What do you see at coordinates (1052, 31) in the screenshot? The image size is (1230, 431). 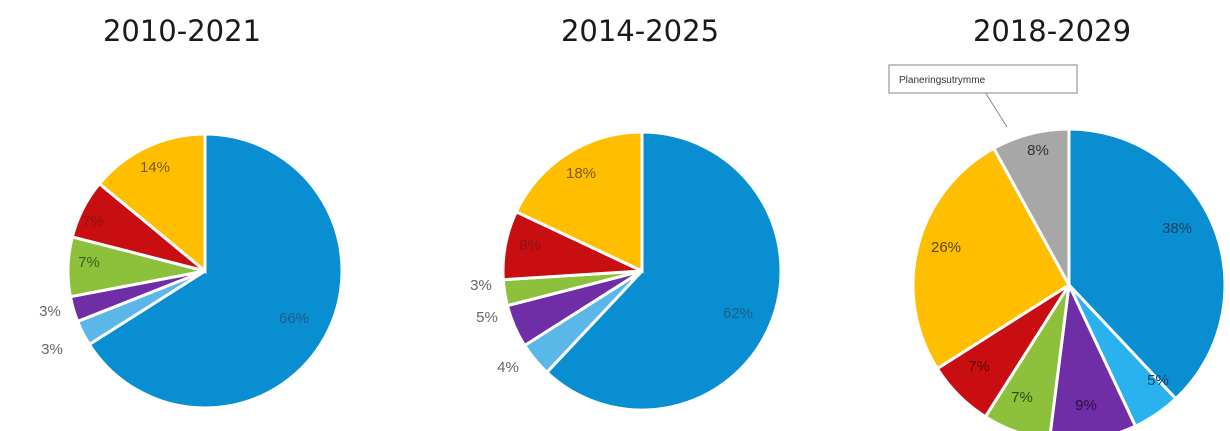 I see `chart-title-3: 2018-2029` at bounding box center [1052, 31].